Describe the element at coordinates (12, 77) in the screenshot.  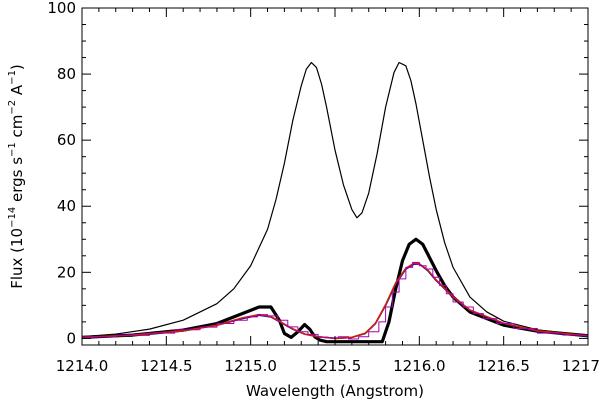
I see `y-axis-title-exp-4: −1` at that location.